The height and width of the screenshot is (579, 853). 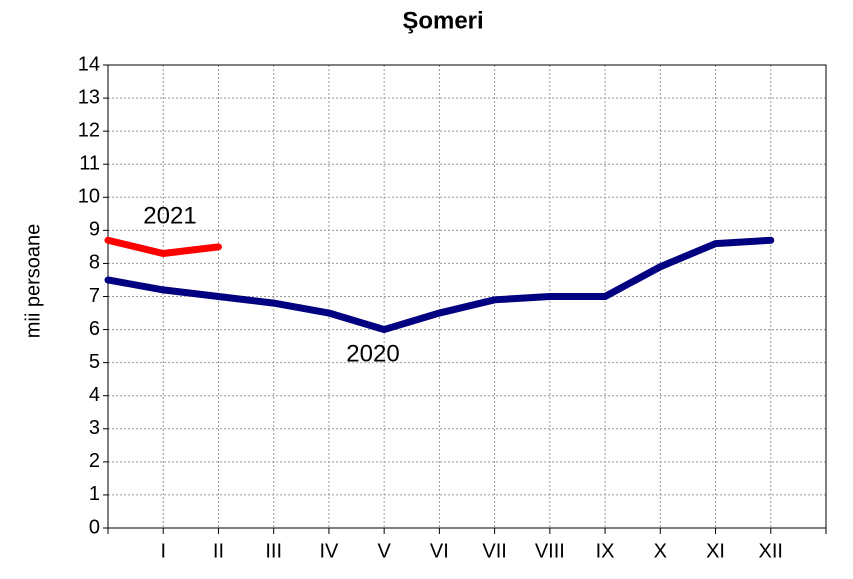 What do you see at coordinates (89, 97) in the screenshot?
I see `y-tick-label: 13` at bounding box center [89, 97].